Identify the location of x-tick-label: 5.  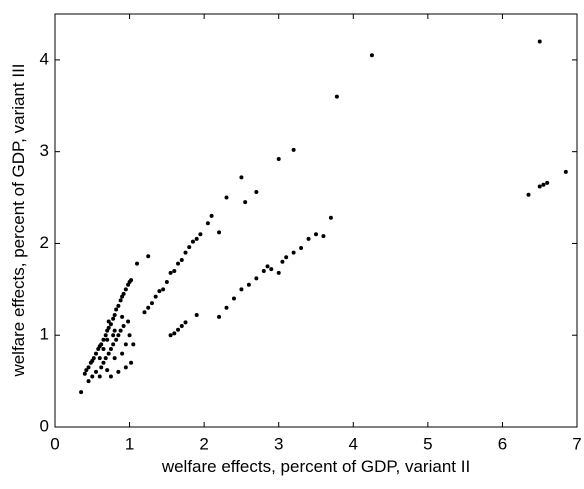
(427, 443).